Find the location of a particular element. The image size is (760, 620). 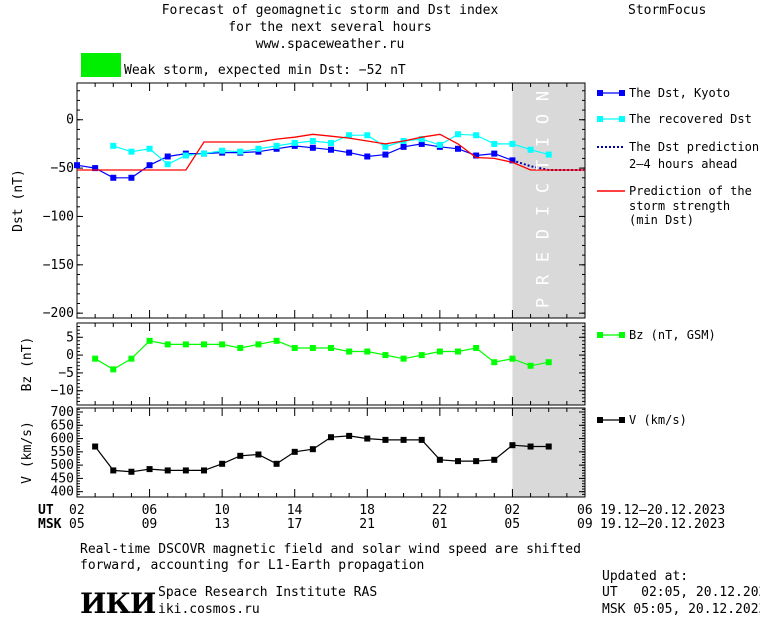

prediction-letter: C is located at coordinates (544, 188).